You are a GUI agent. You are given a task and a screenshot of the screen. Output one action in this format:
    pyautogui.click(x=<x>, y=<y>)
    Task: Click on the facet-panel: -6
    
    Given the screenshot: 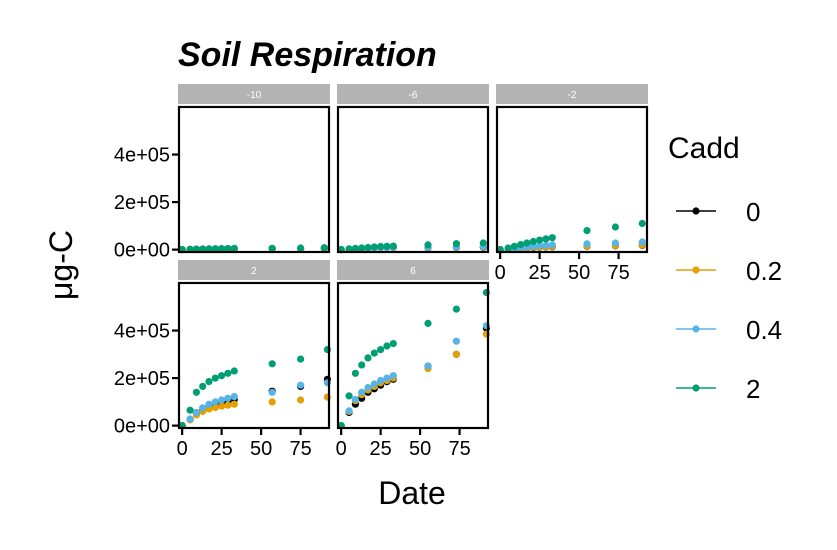 What is the action you would take?
    pyautogui.click(x=413, y=169)
    